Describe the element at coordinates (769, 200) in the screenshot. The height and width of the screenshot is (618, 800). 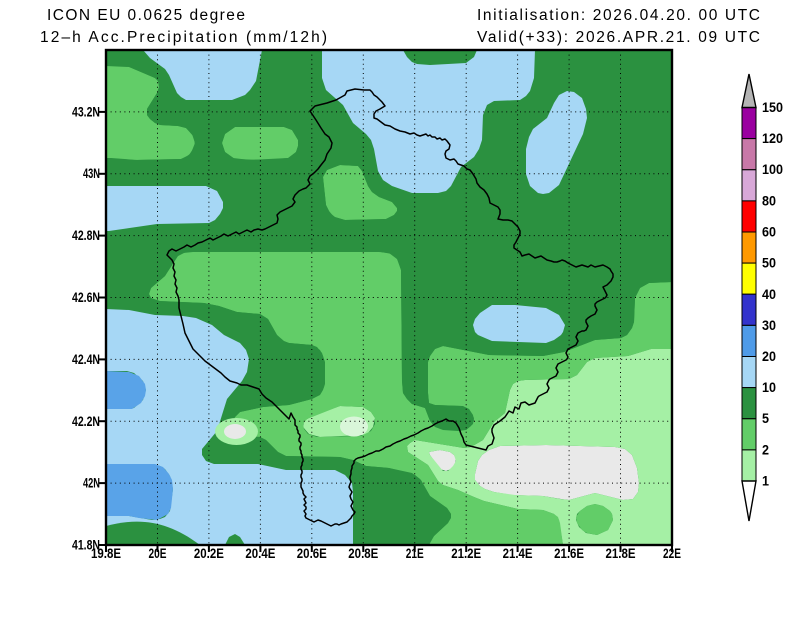
I see `svg-text: 80` at that location.